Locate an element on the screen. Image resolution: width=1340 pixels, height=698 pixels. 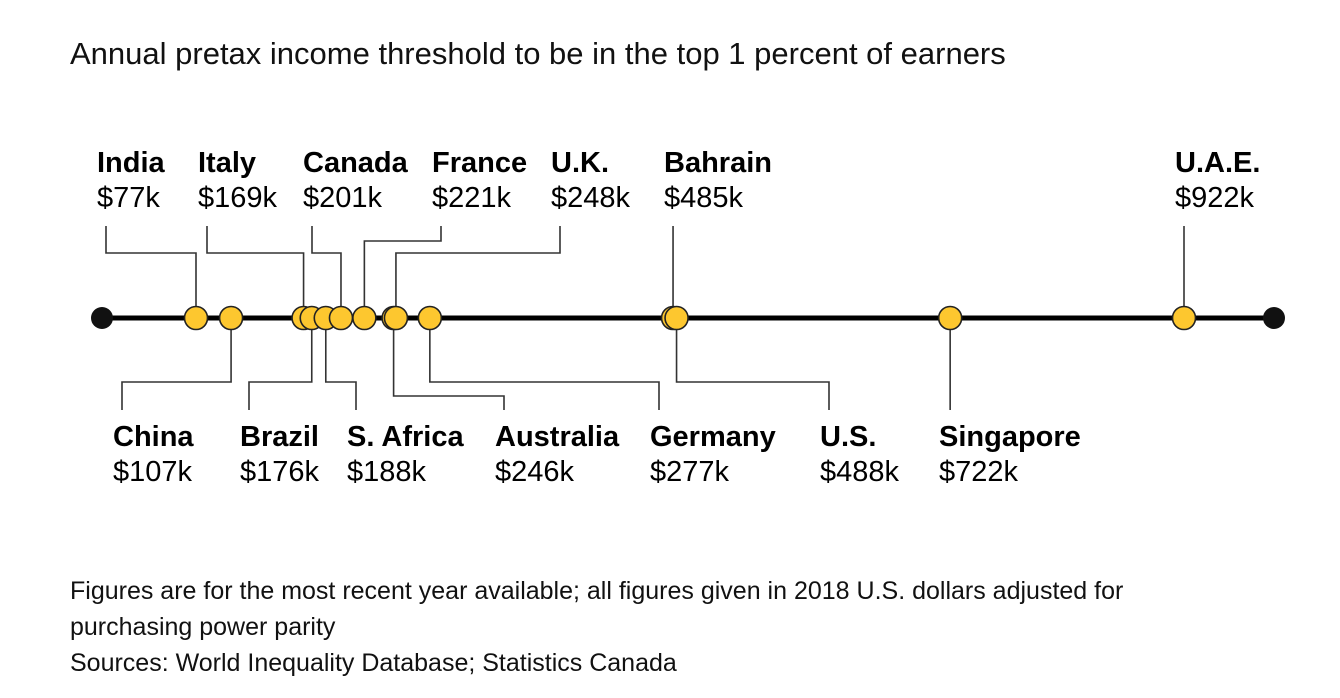
country-label-singapore: Singapore is located at coordinates (1010, 437).